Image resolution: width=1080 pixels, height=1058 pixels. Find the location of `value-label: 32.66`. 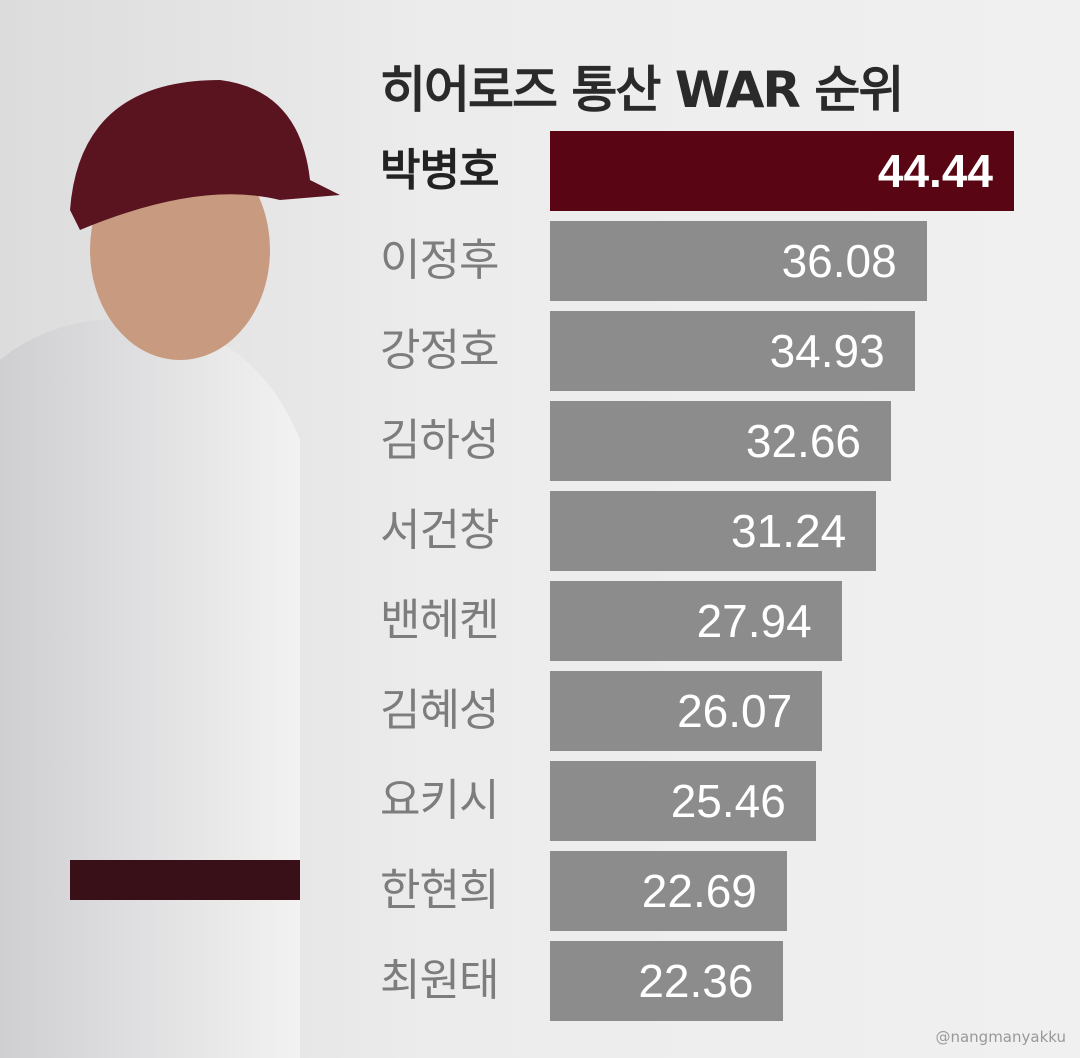

value-label: 32.66 is located at coordinates (803, 441).